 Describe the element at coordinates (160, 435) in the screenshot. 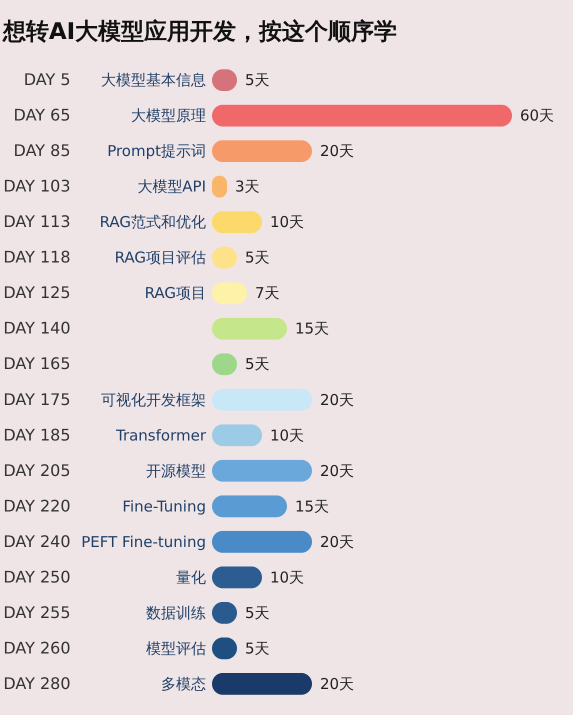

I see `text: Transformer` at that location.